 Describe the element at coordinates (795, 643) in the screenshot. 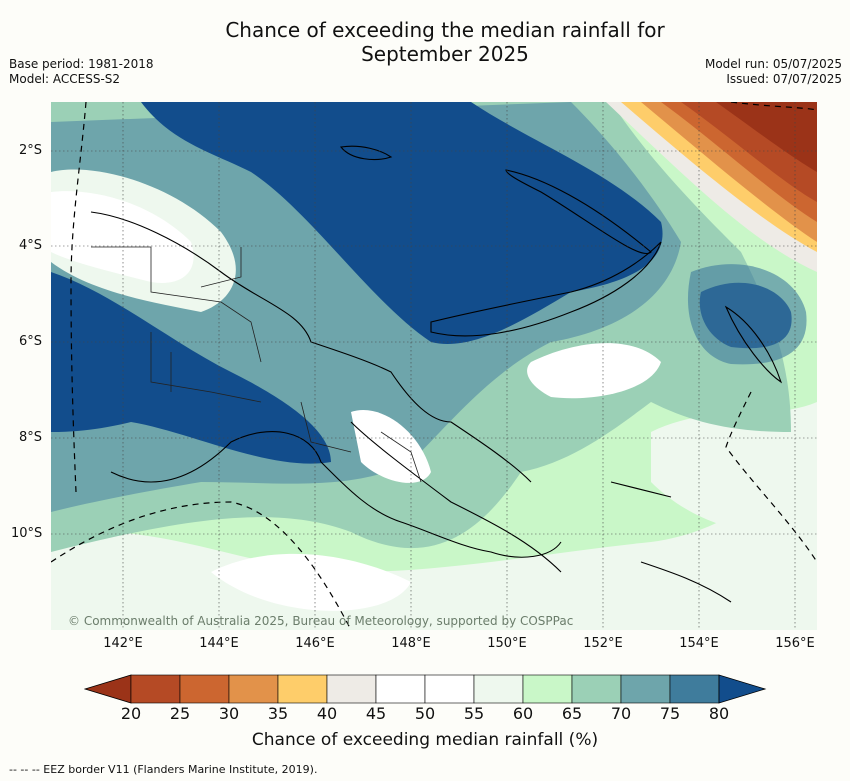

I see `lon-label-156e: 156°E` at that location.